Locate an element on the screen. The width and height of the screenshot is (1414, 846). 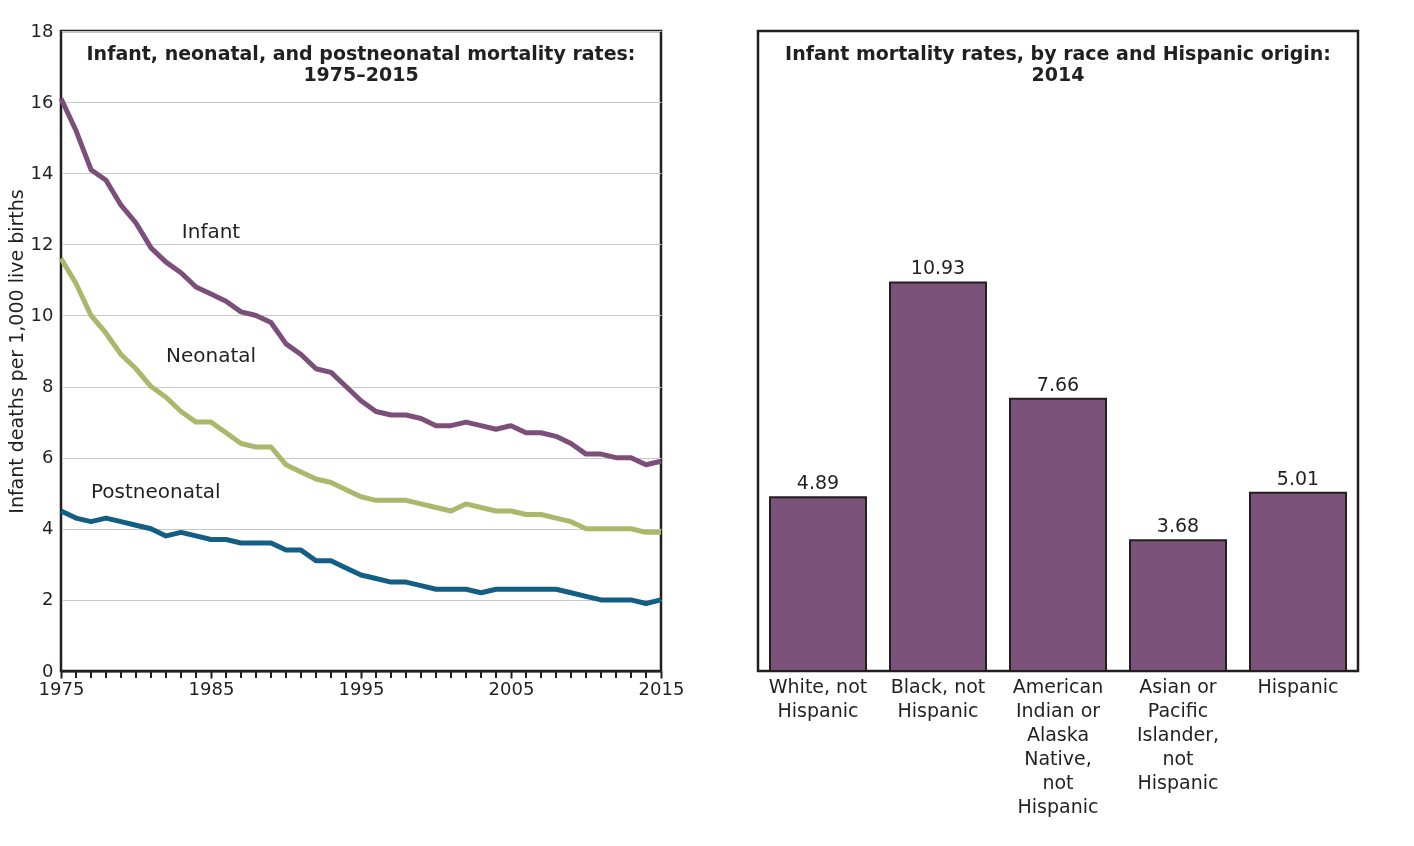
series-label: Infant is located at coordinates (211, 231).